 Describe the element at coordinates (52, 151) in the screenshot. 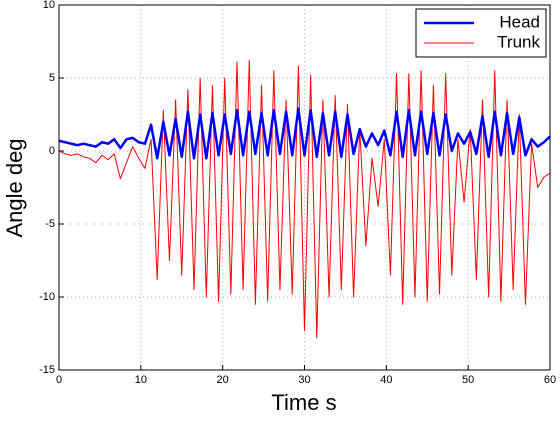

I see `y-tick-label: 0` at that location.